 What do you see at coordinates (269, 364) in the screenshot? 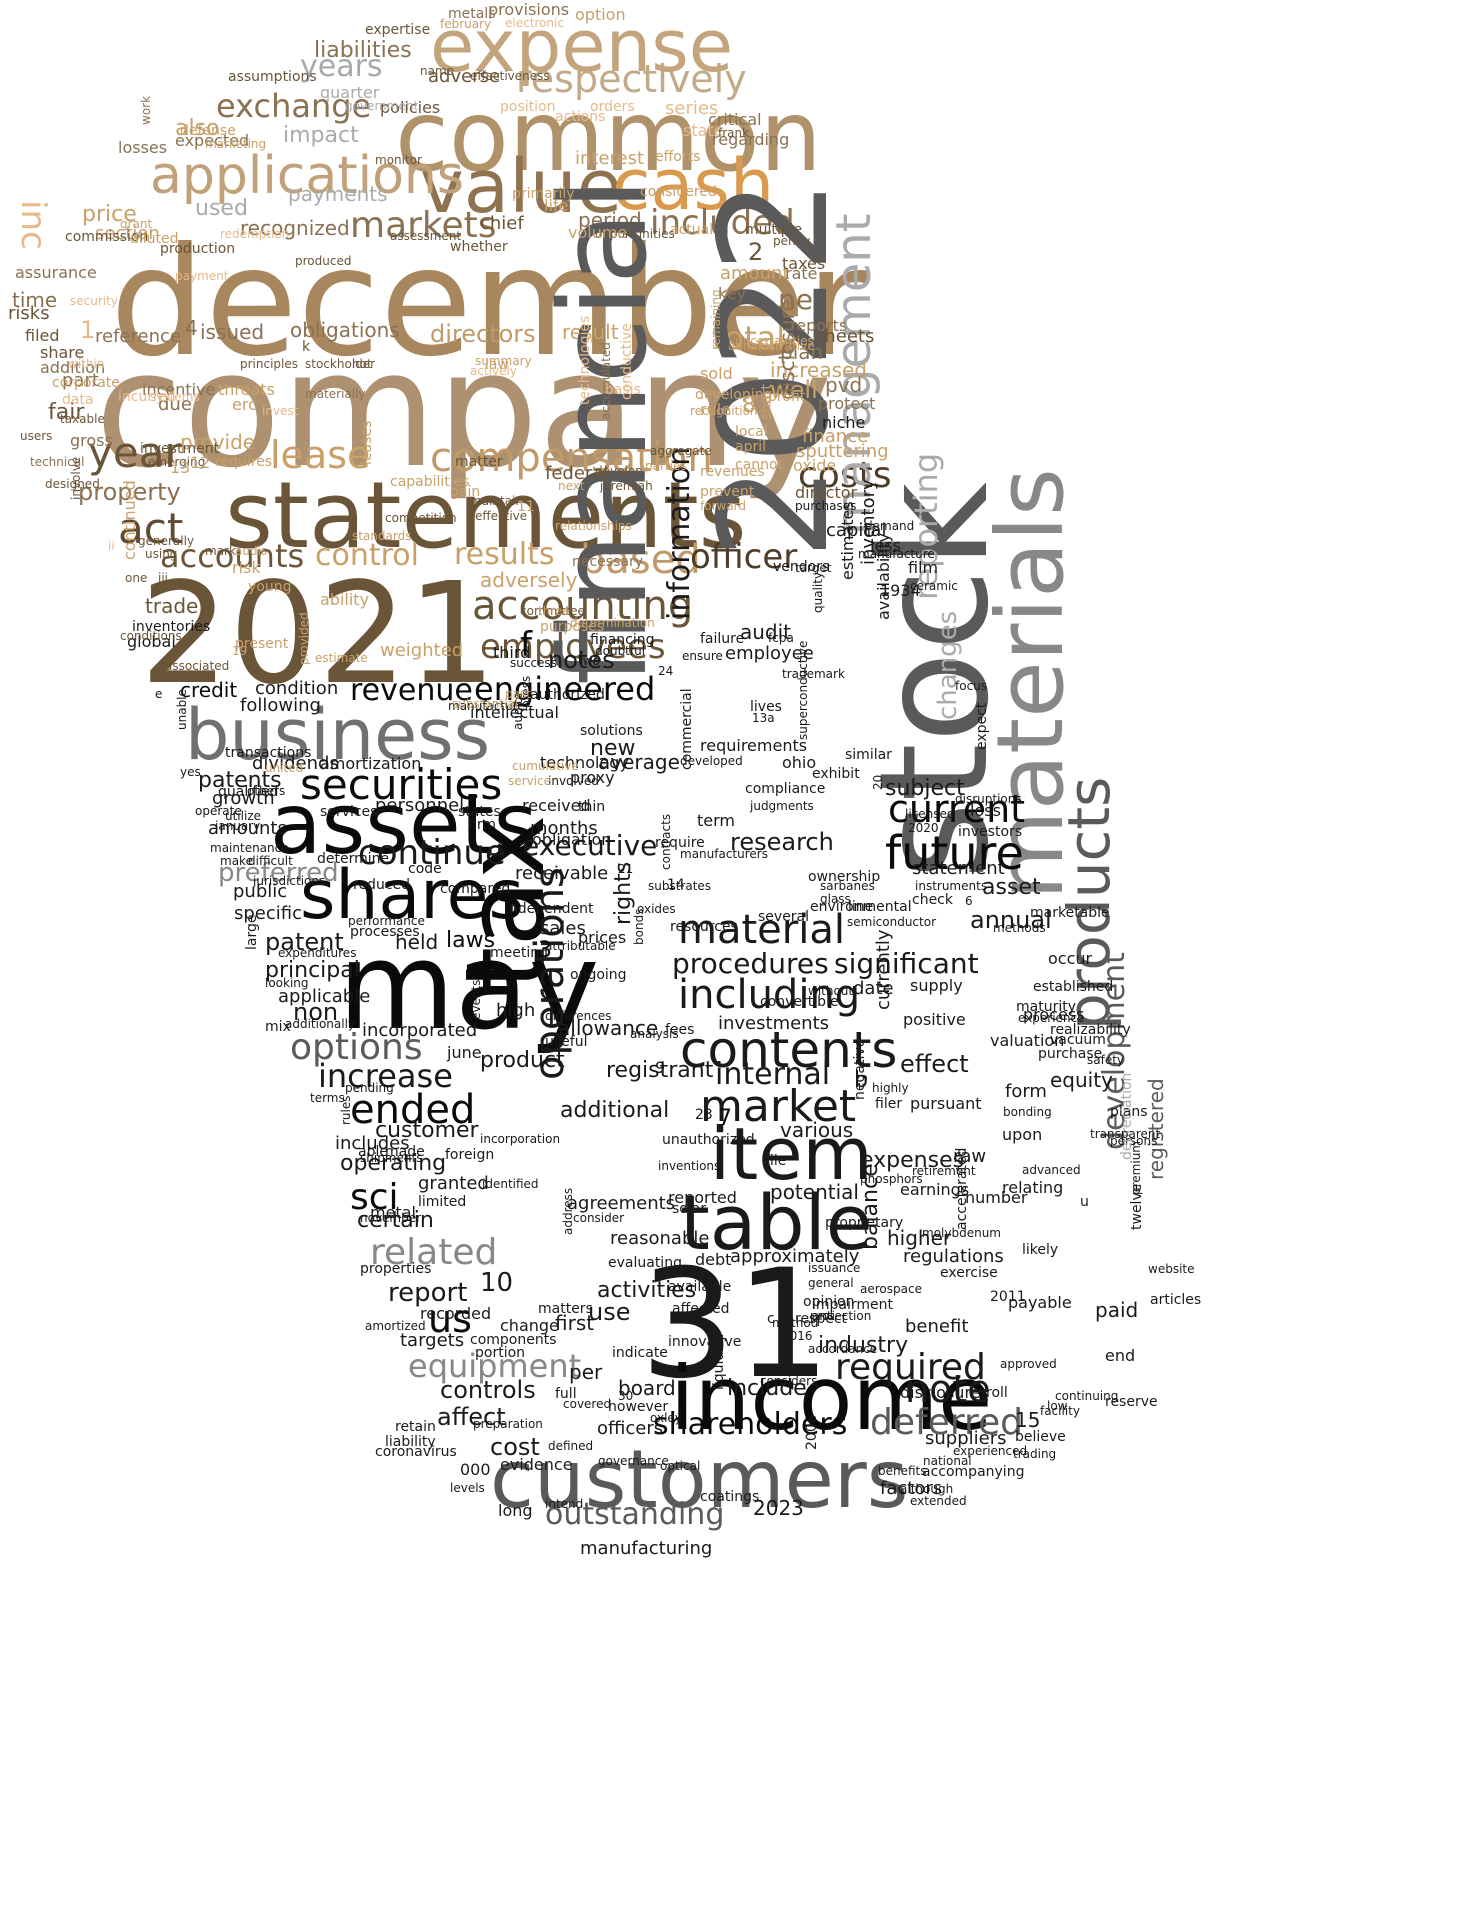
I see `cloud-word: principles` at bounding box center [269, 364].